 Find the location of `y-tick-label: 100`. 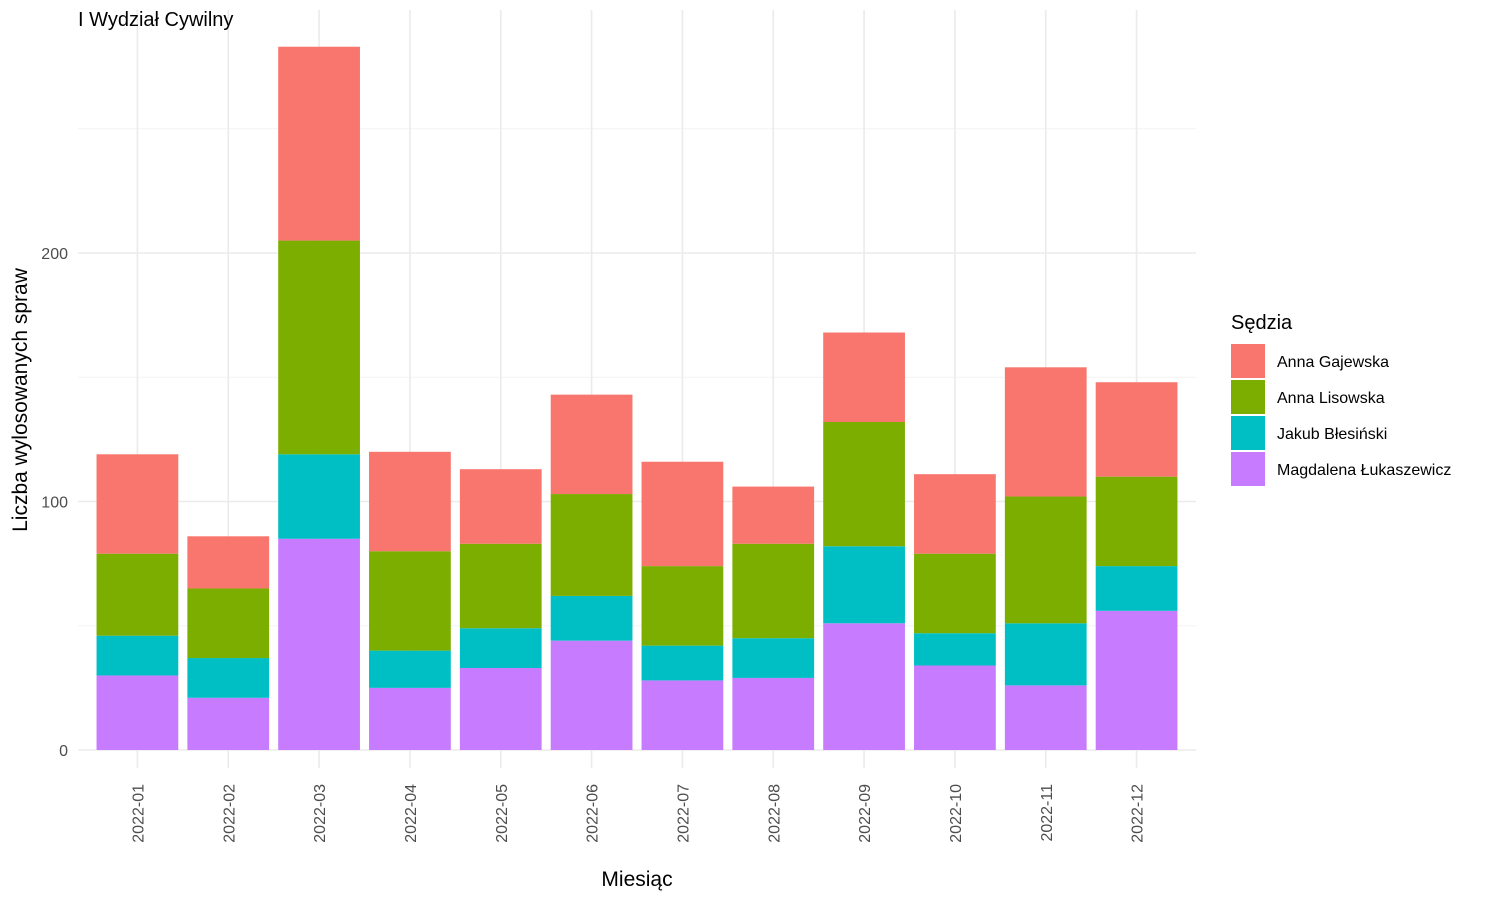

y-tick-label: 100 is located at coordinates (54, 503).